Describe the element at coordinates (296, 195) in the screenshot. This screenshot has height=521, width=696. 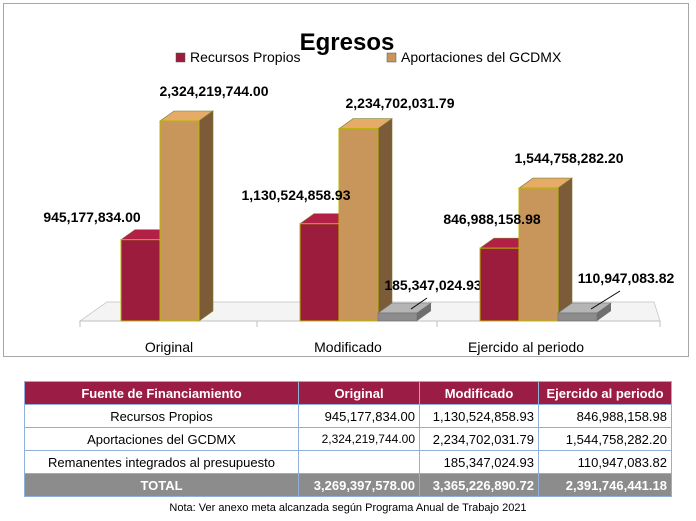
I see `data-label: 1,130,524,858.93` at that location.